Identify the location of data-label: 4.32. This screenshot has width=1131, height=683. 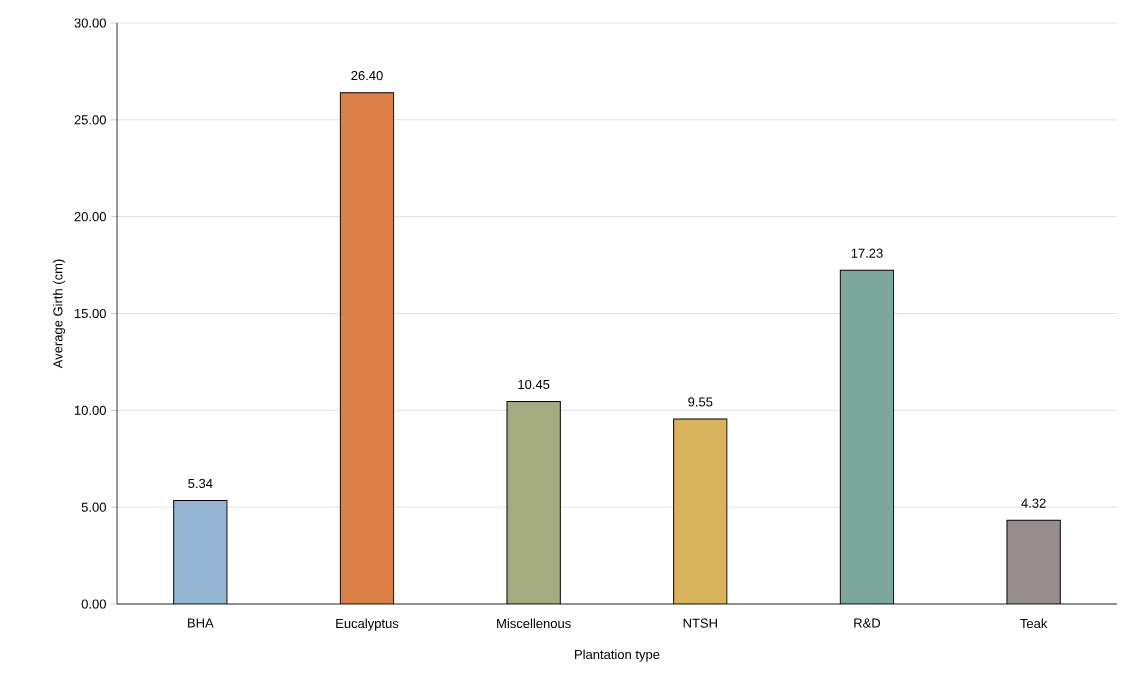
(1033, 503).